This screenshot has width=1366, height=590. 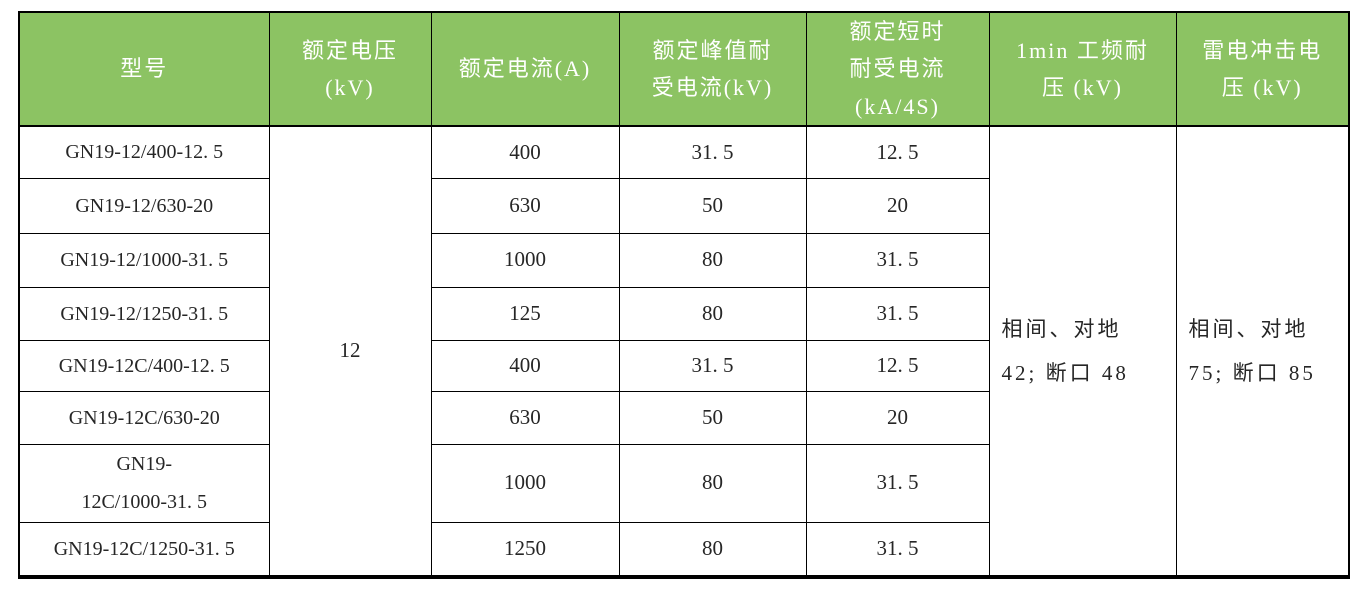 I want to click on model-cell: GN19-12/1000-31. 5, so click(x=144, y=260).